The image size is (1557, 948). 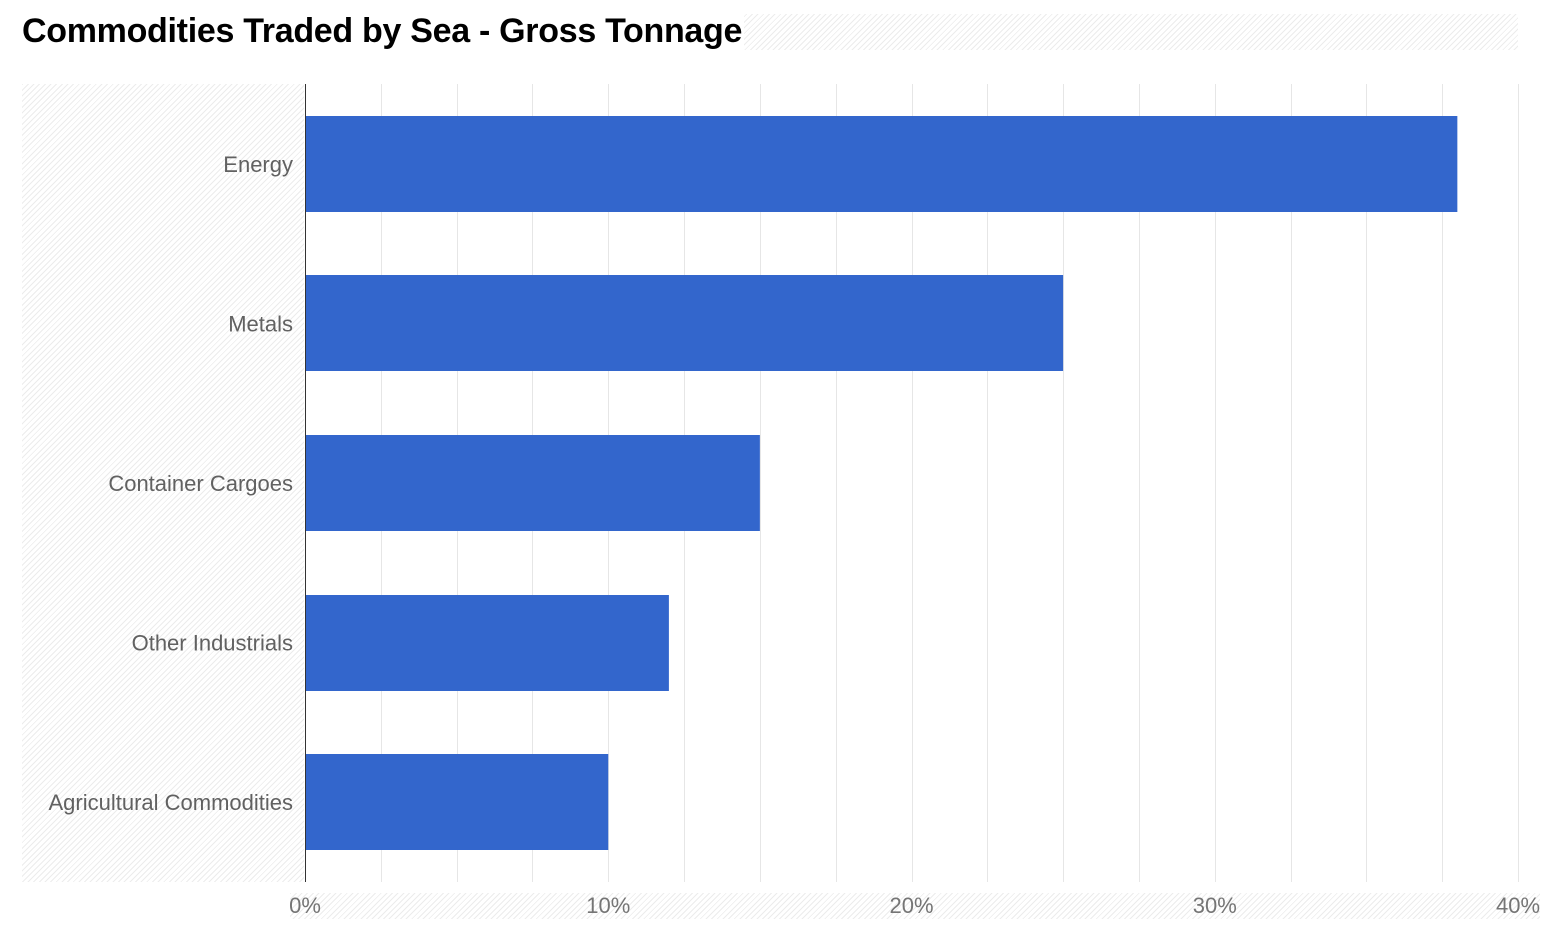 What do you see at coordinates (881, 164) in the screenshot?
I see `bar-energy` at bounding box center [881, 164].